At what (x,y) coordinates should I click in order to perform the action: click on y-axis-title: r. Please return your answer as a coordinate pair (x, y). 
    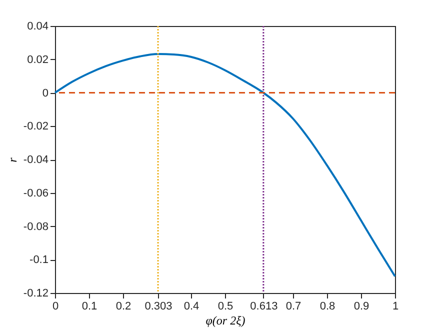
    Looking at the image, I should click on (12, 159).